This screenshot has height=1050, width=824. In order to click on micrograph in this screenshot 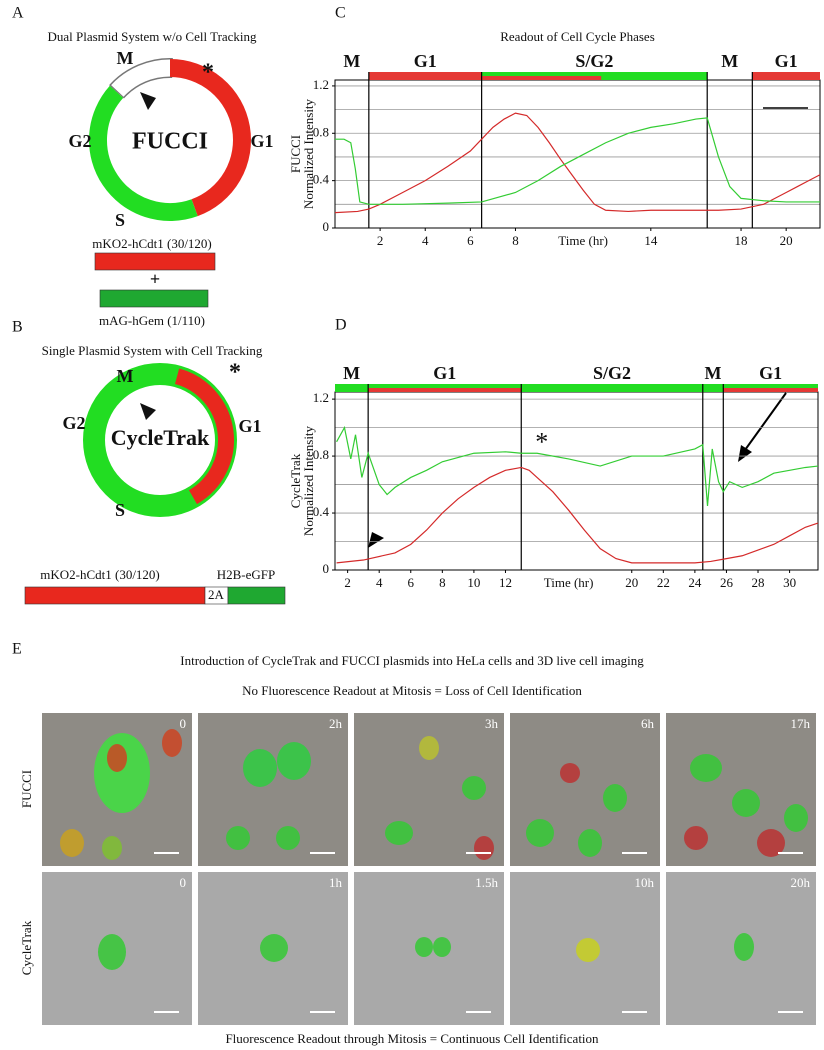, I will do `click(273, 789)`.